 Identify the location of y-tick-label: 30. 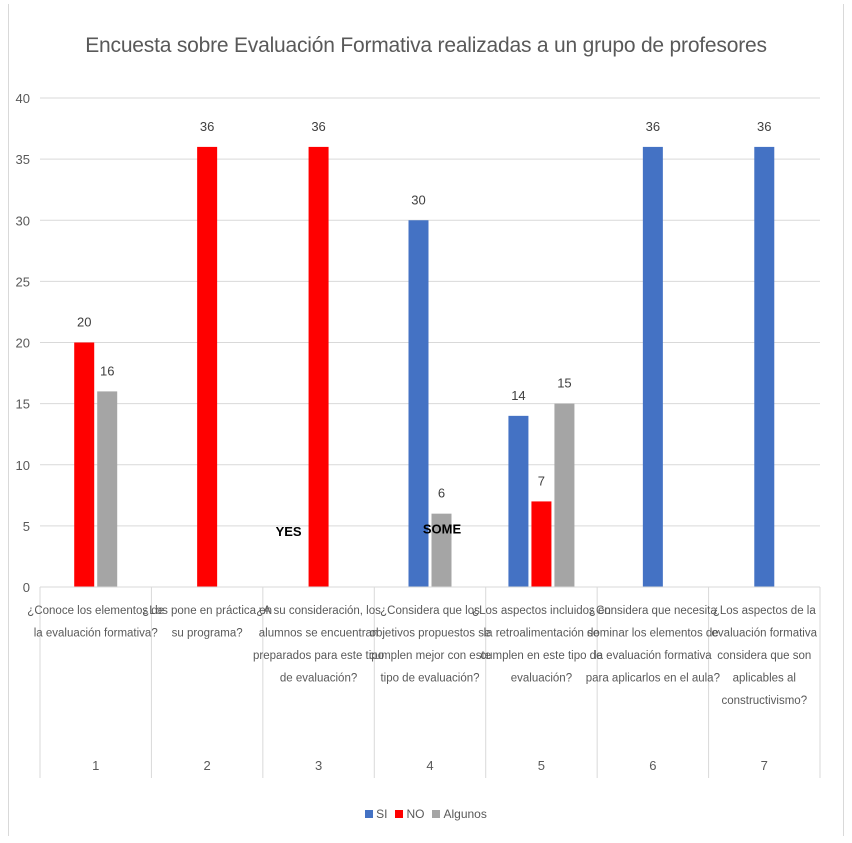
(23, 220).